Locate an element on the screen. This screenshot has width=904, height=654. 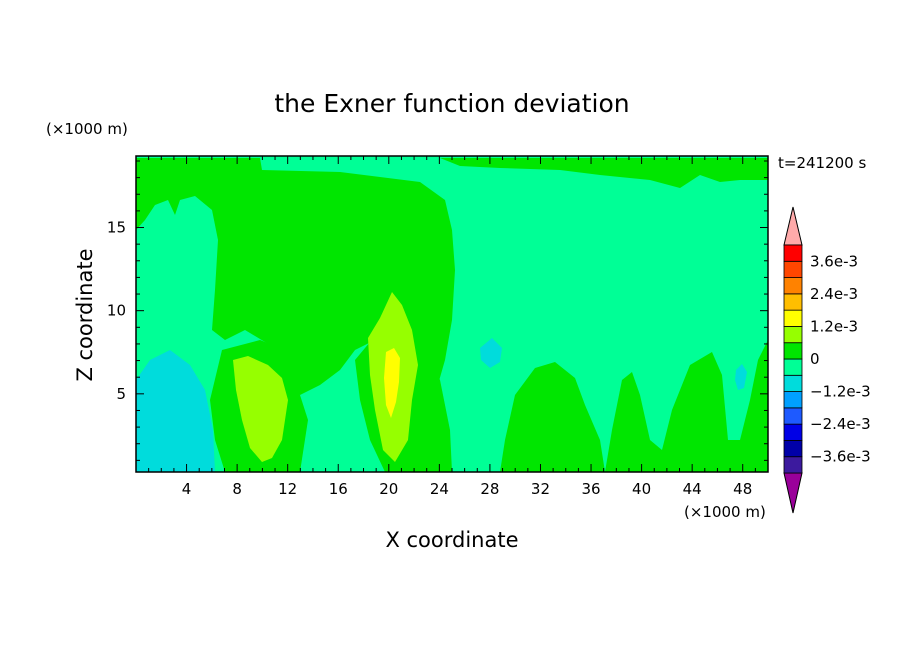
x-tick-label: 28 is located at coordinates (489, 489).